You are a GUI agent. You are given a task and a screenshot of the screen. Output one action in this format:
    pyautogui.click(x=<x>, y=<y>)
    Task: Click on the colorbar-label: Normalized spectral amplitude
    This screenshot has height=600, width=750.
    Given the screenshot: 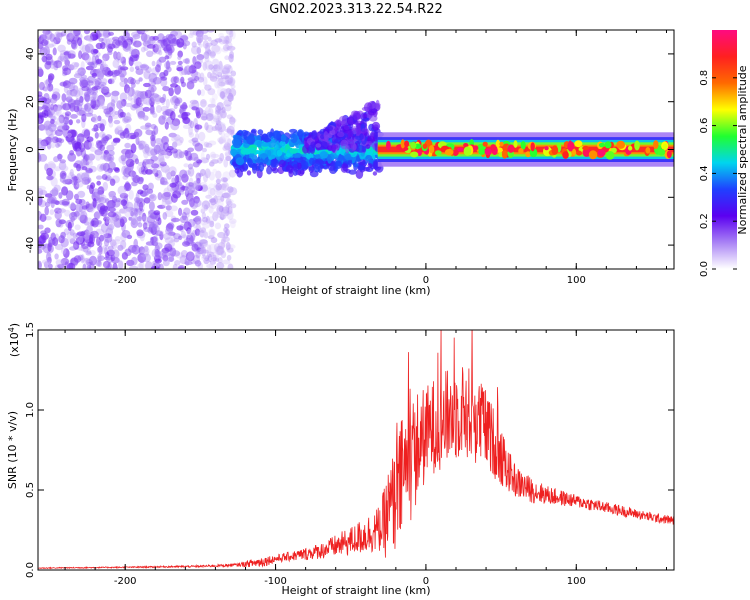 What is the action you would take?
    pyautogui.click(x=742, y=149)
    